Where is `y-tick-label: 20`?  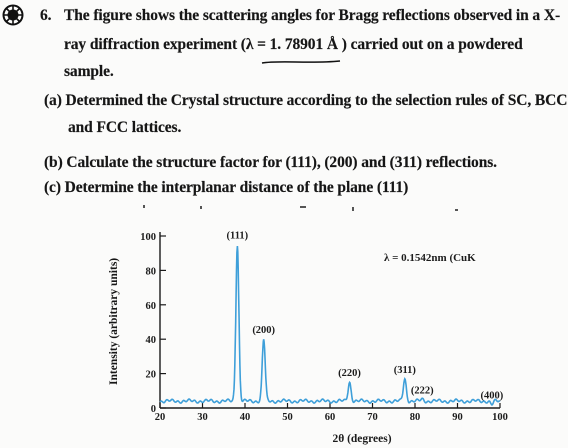
y-tick-label: 20 is located at coordinates (151, 375).